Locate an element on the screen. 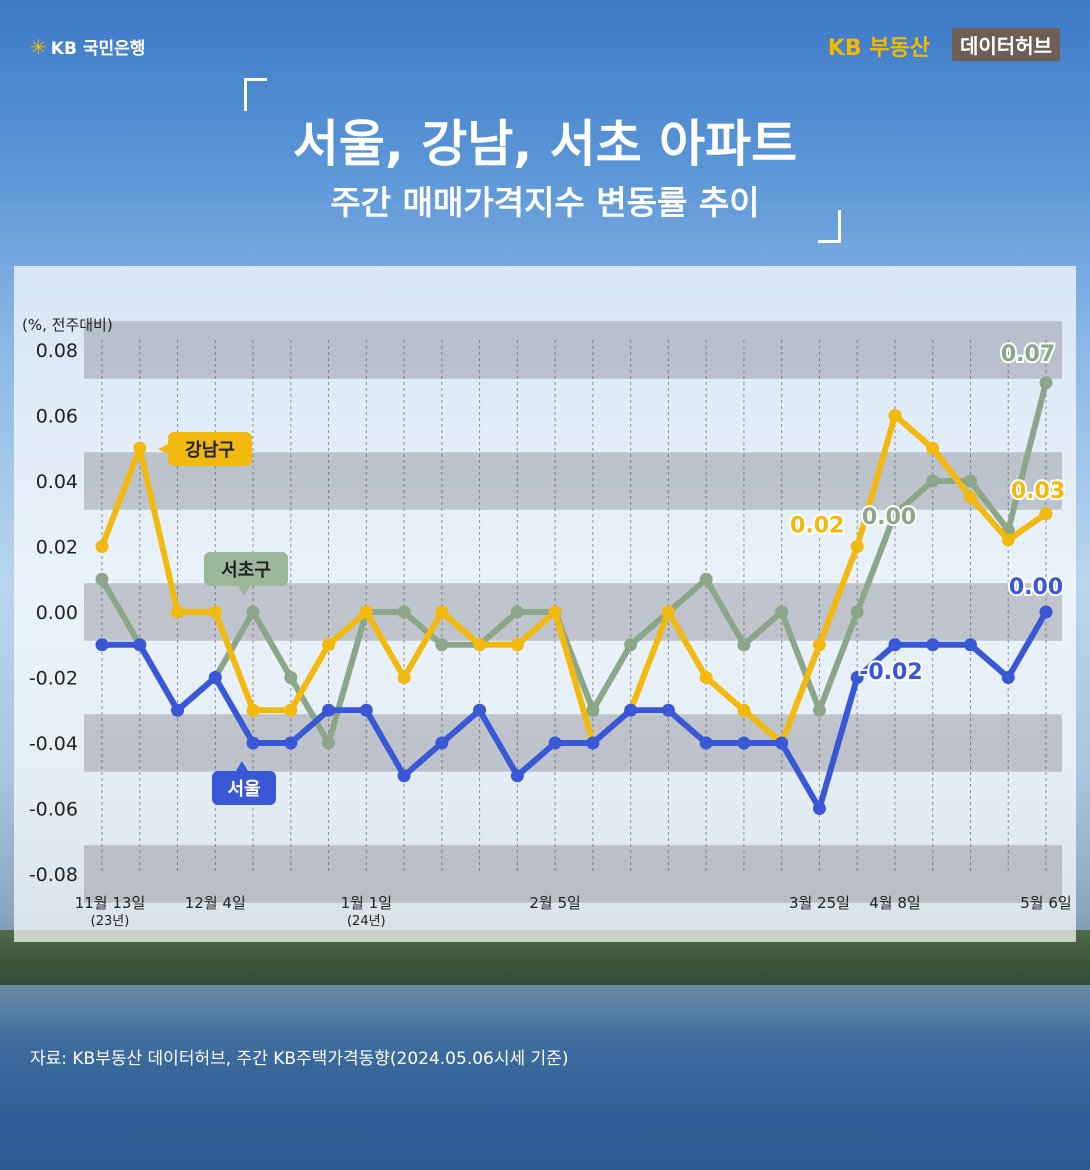 The image size is (1090, 1170). page-title: 서울, 강남, 서초 아파트 is located at coordinates (545, 144).